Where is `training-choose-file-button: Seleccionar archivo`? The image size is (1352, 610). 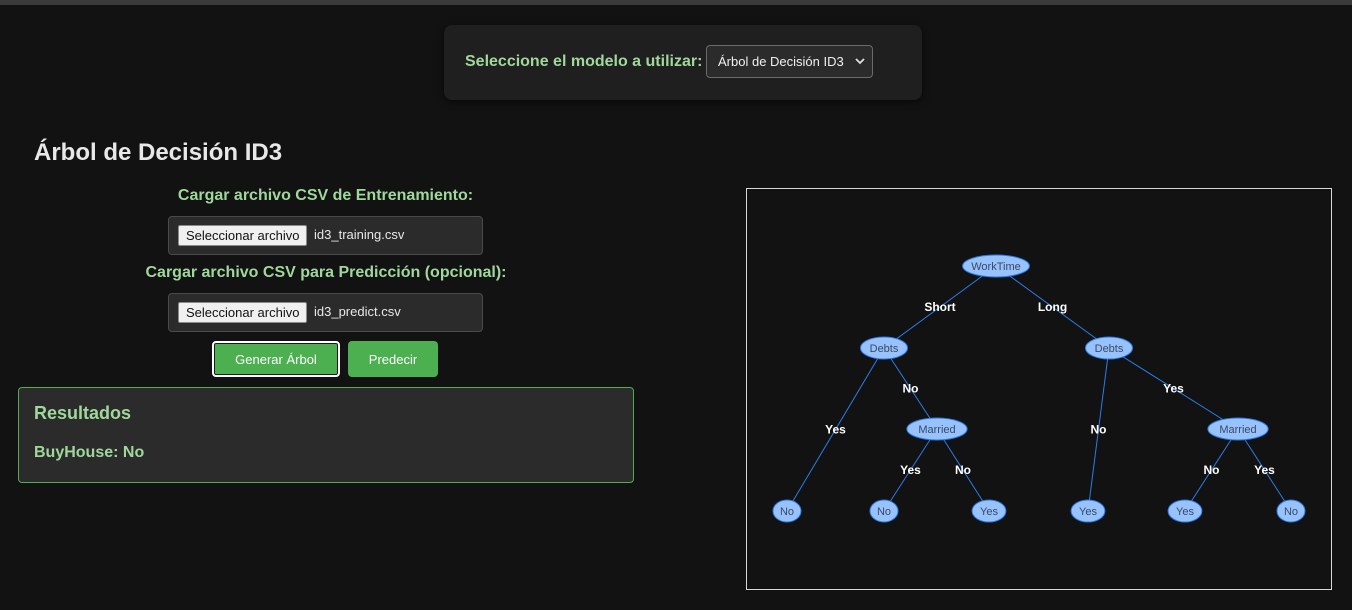 training-choose-file-button: Seleccionar archivo is located at coordinates (243, 235).